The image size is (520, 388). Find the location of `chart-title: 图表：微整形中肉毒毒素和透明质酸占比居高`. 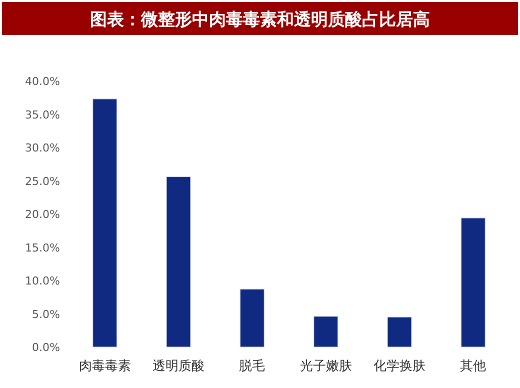

chart-title: 图表：微整形中肉毒毒素和透明质酸占比居高 is located at coordinates (260, 20).